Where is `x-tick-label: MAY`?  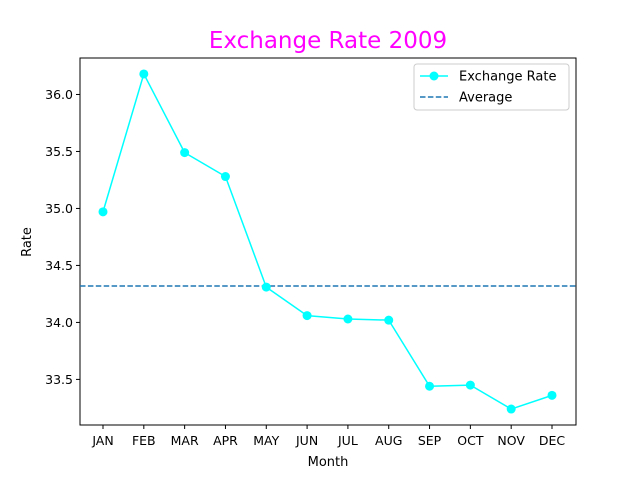
x-tick-label: MAY is located at coordinates (266, 440).